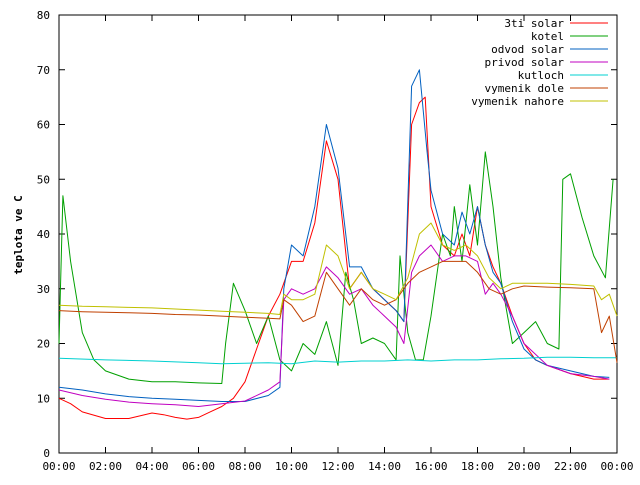 This screenshot has height=485, width=640. What do you see at coordinates (337, 466) in the screenshot?
I see `x-tick-label: 12:00` at bounding box center [337, 466].